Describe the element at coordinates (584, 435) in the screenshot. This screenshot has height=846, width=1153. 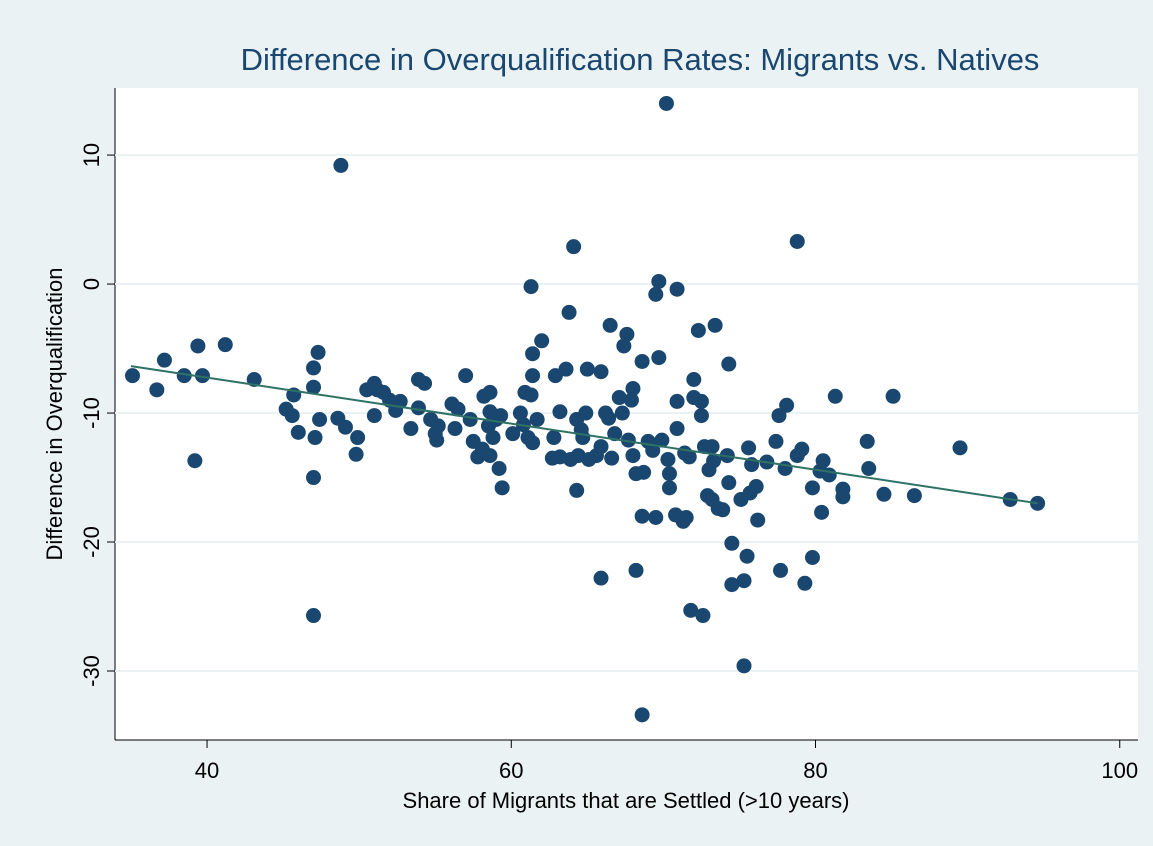
I see `fit-line` at that location.